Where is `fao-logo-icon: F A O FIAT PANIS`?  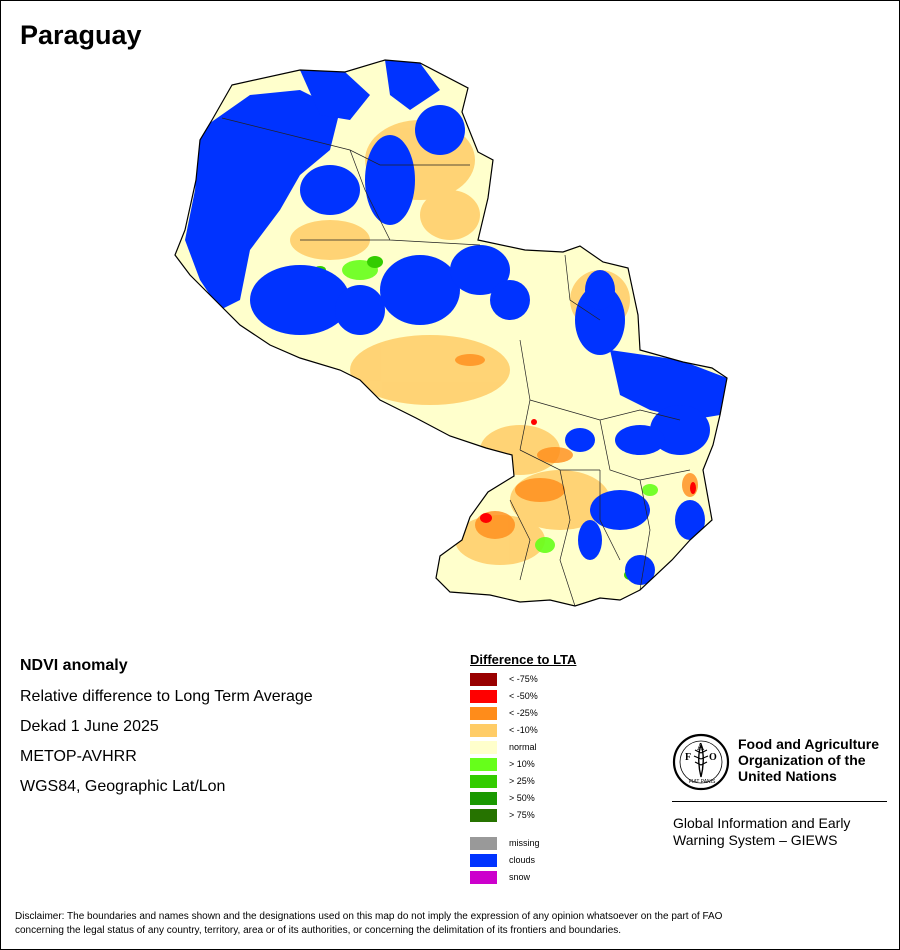
fao-logo-icon: F A O FIAT PANIS is located at coordinates (701, 762).